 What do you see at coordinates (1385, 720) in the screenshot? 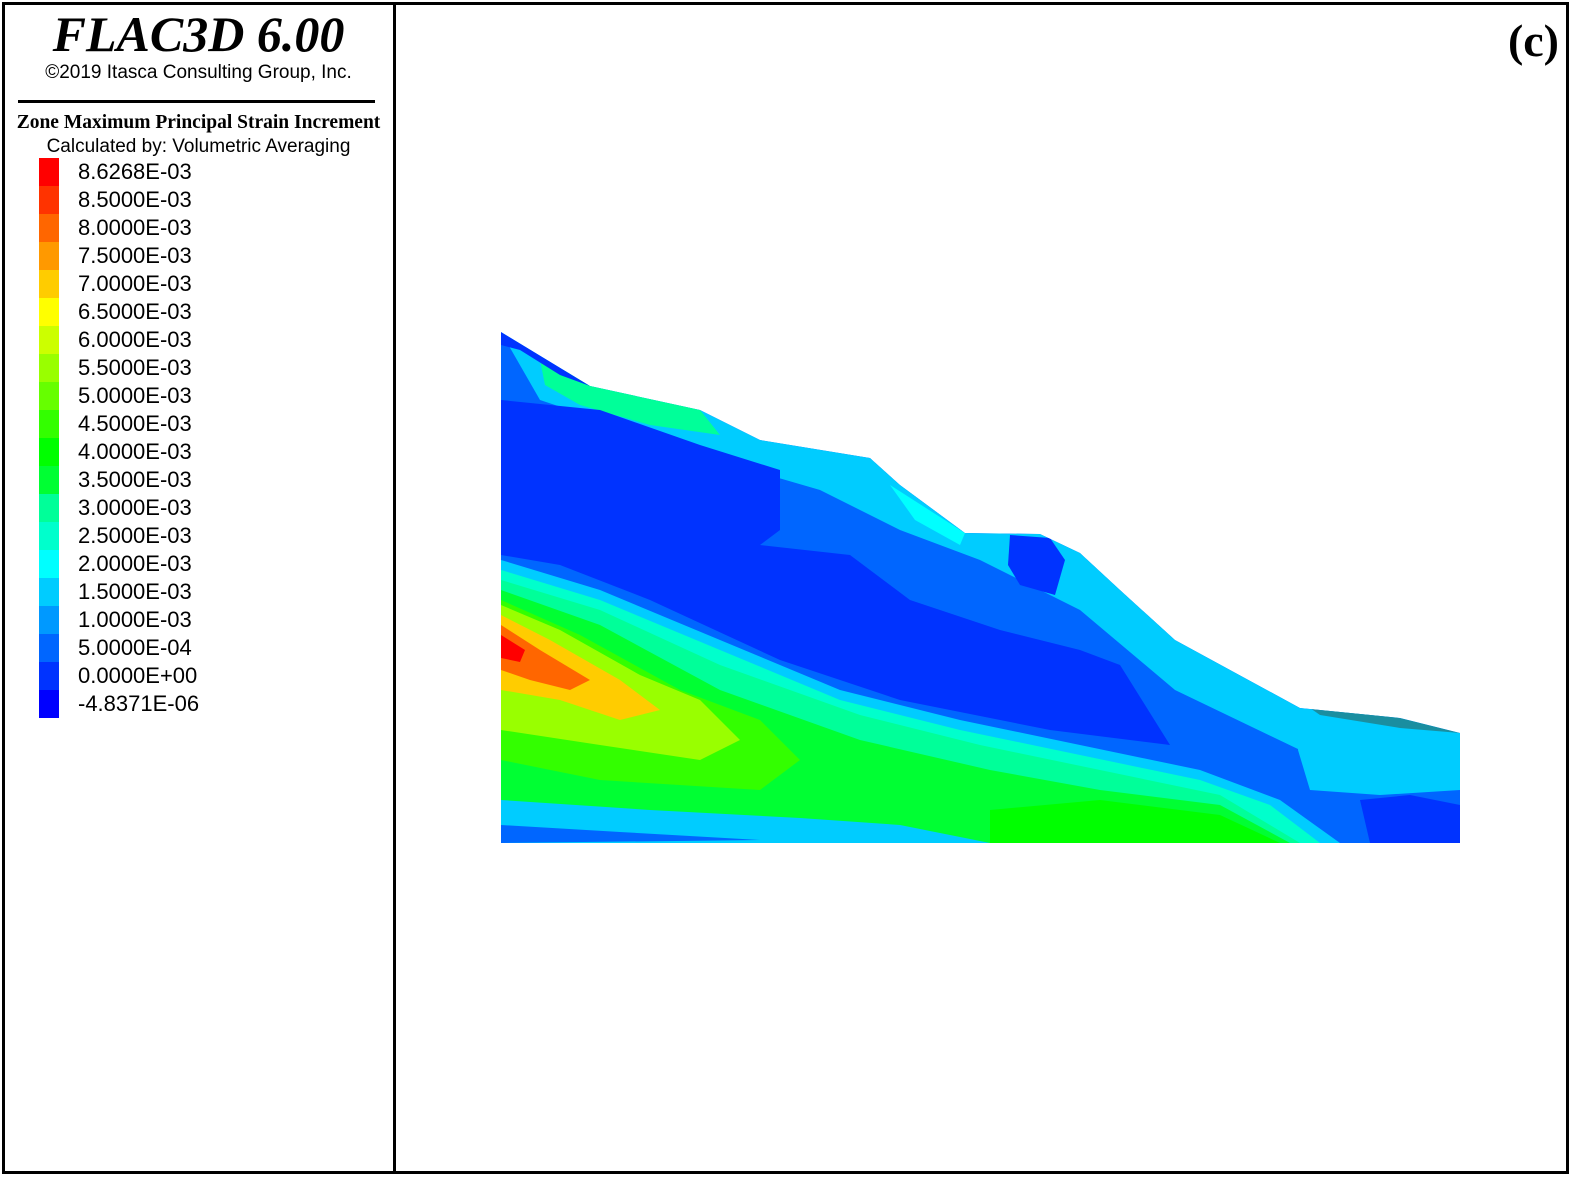
I see `contour-band-toe-edge` at bounding box center [1385, 720].